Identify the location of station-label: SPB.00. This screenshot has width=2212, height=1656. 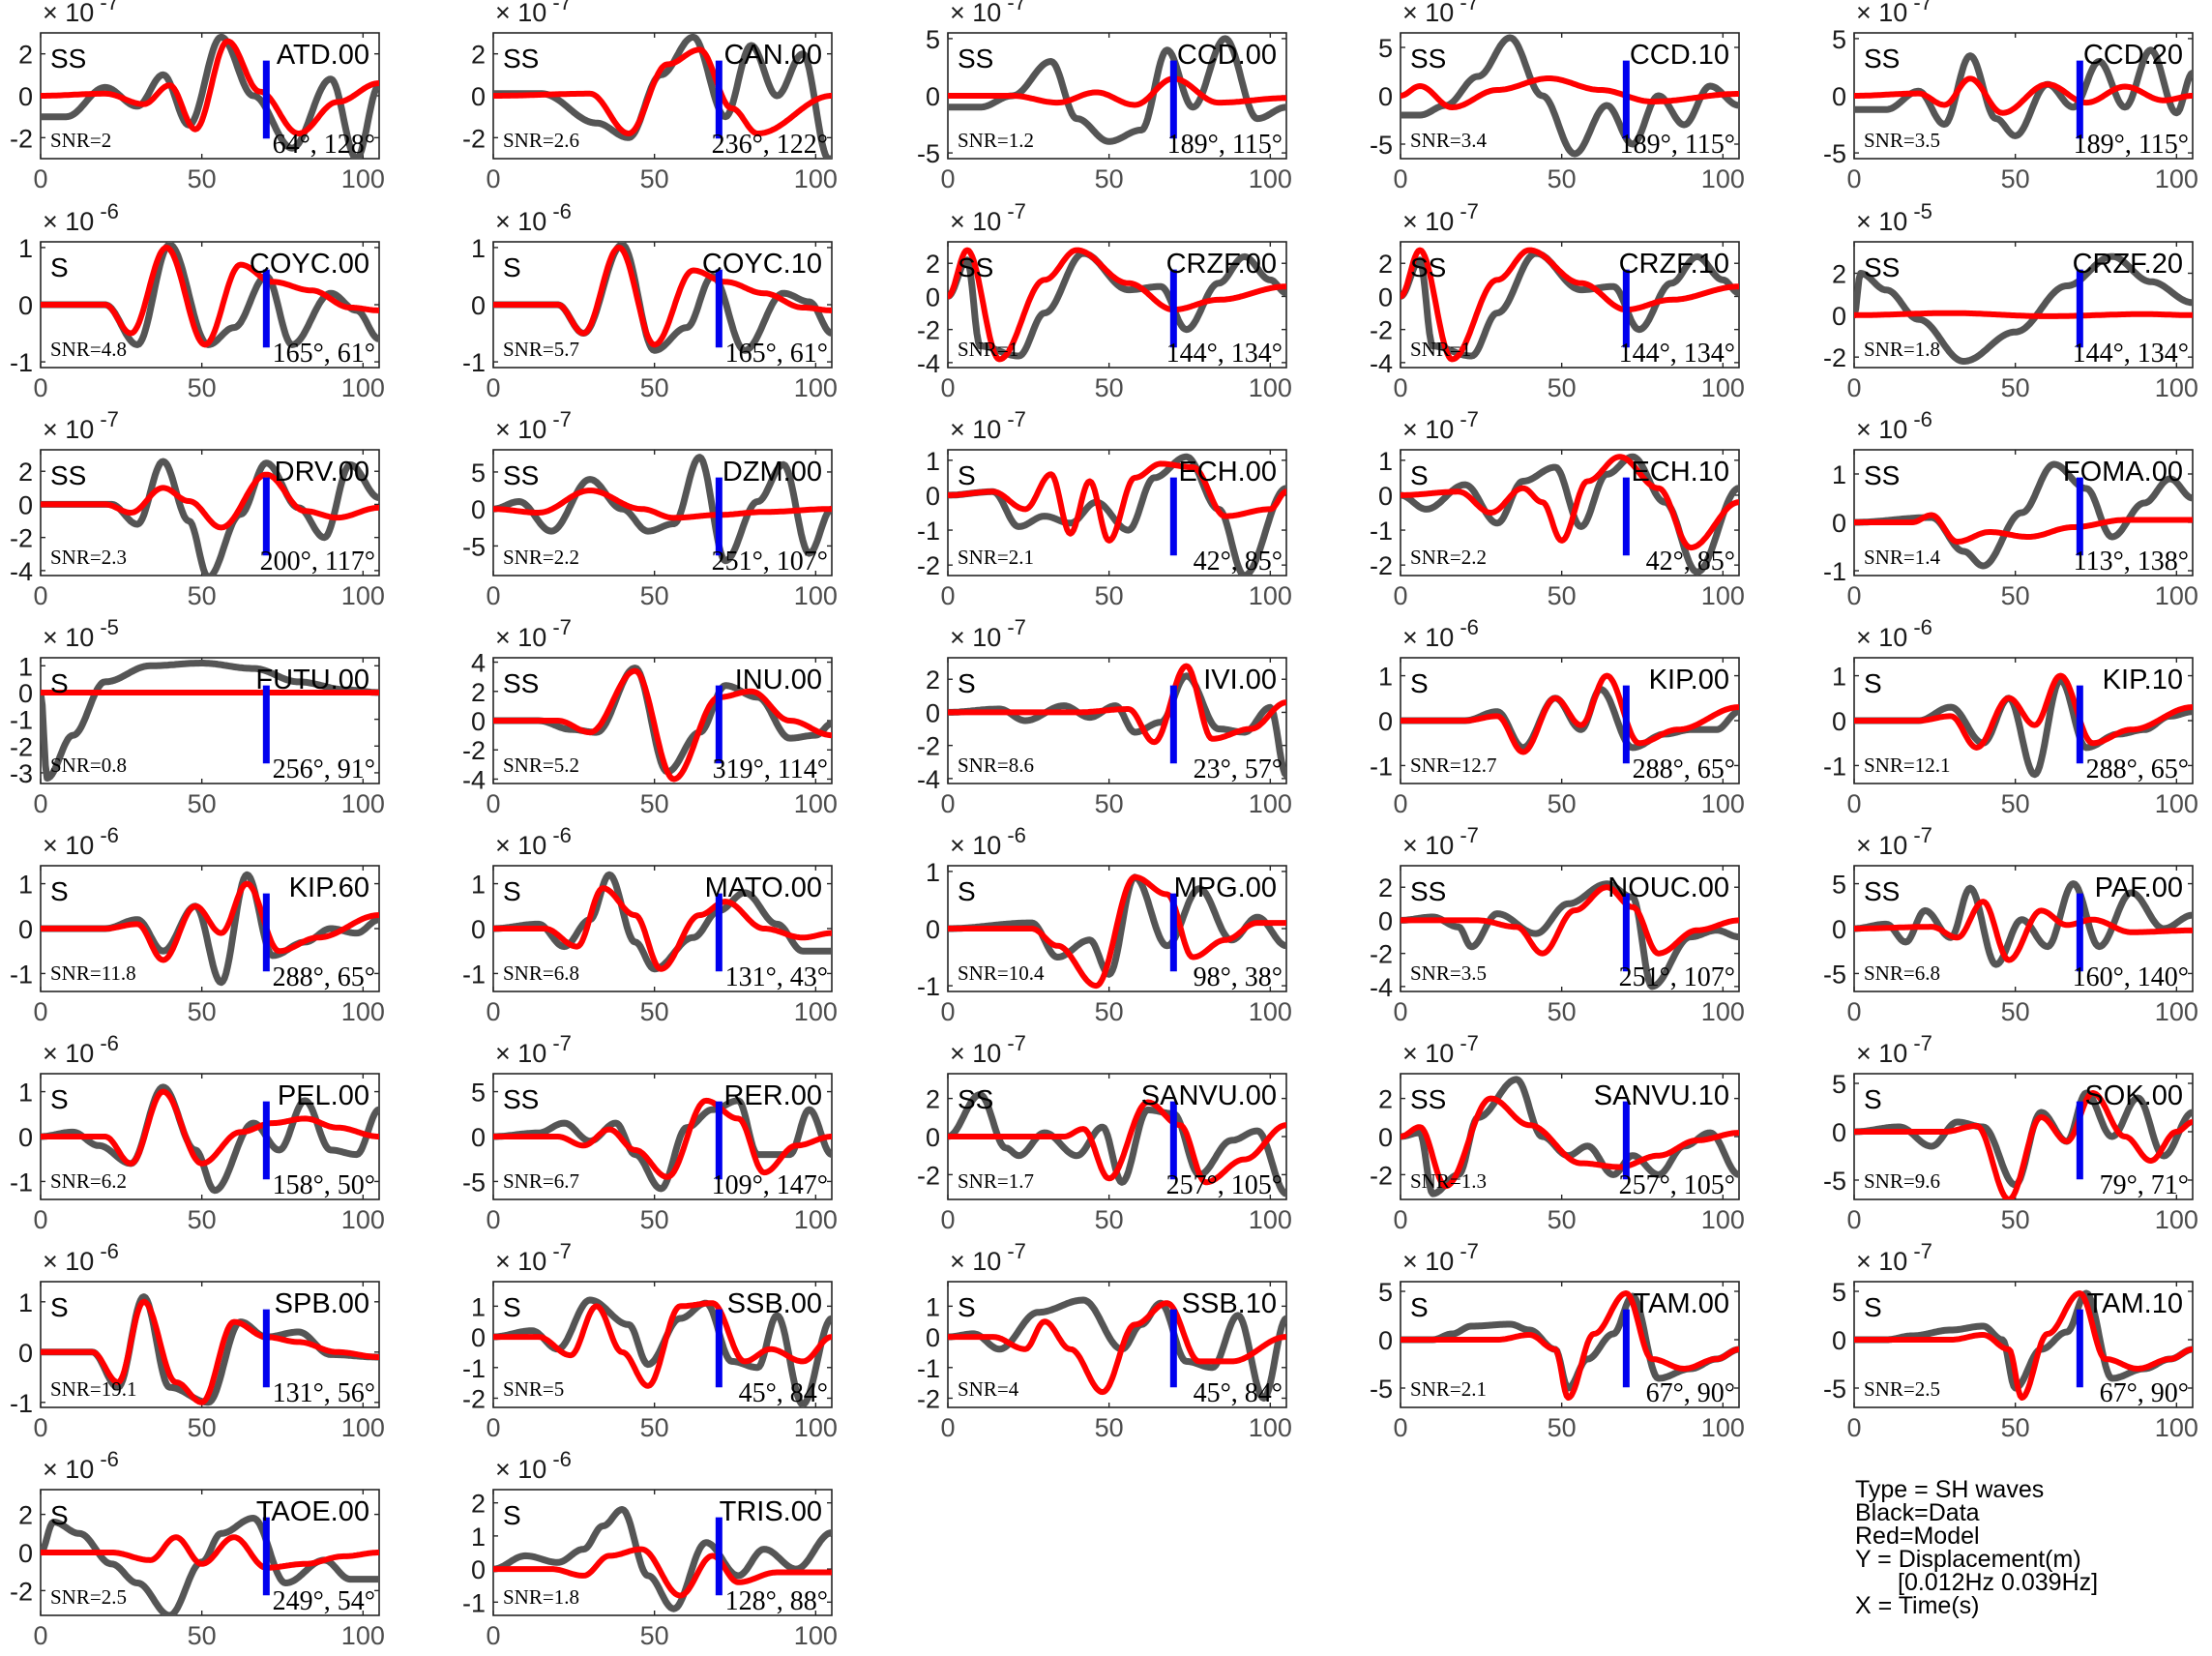
(322, 1303).